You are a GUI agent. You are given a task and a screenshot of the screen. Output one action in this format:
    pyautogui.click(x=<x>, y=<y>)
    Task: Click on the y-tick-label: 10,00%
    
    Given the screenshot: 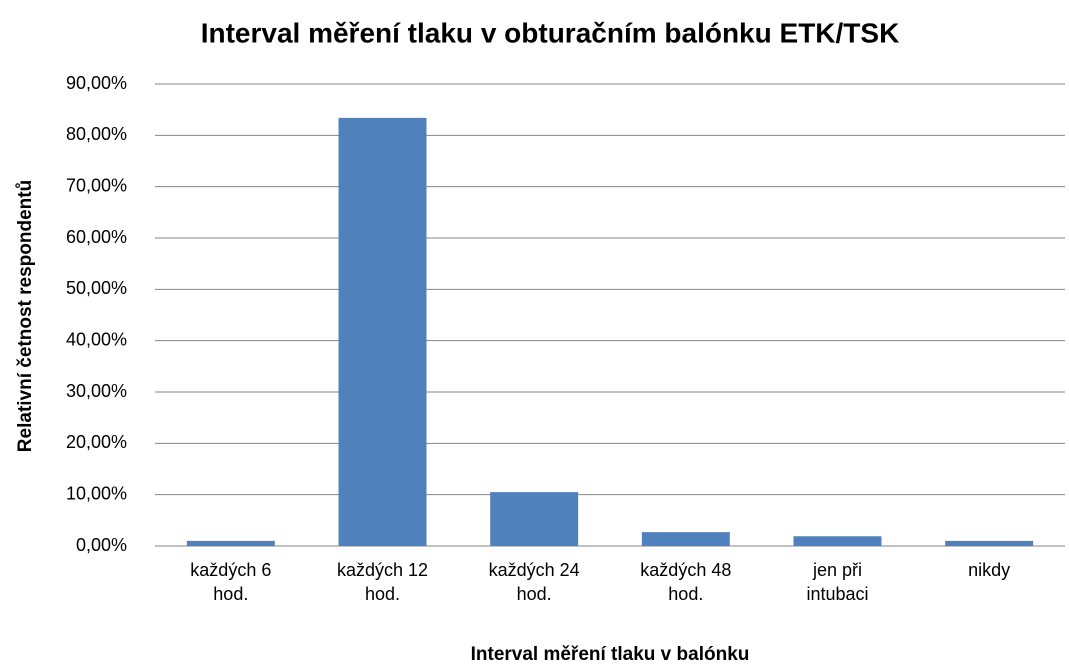 What is the action you would take?
    pyautogui.click(x=96, y=493)
    